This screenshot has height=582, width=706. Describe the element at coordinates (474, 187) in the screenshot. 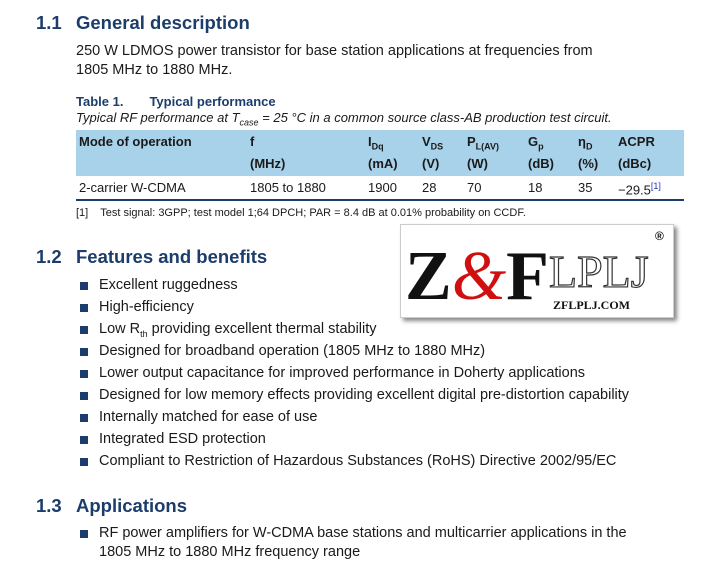

I see `table-cell: 70` at that location.